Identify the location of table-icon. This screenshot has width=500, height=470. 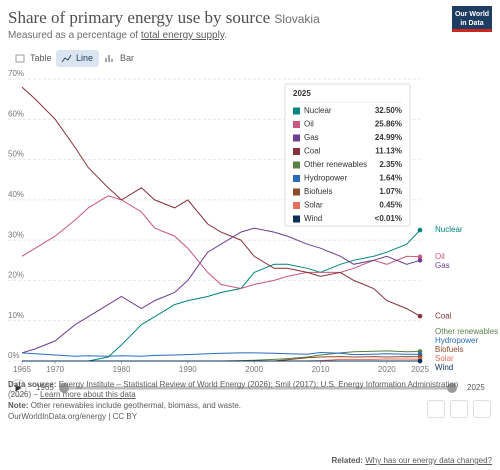
(20, 58).